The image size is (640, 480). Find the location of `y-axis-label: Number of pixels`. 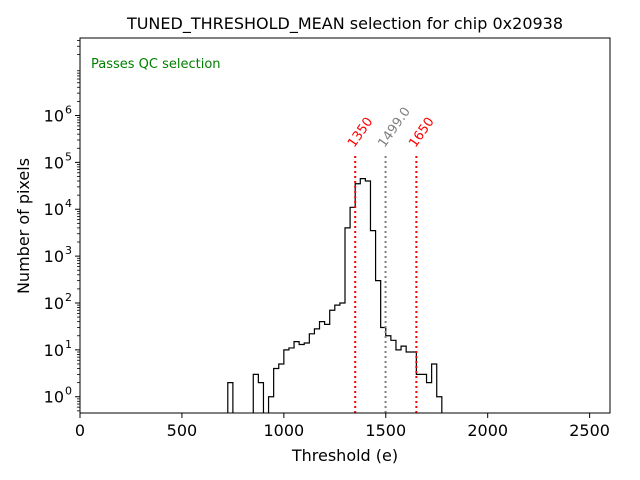

y-axis-label: Number of pixels is located at coordinates (23, 226).